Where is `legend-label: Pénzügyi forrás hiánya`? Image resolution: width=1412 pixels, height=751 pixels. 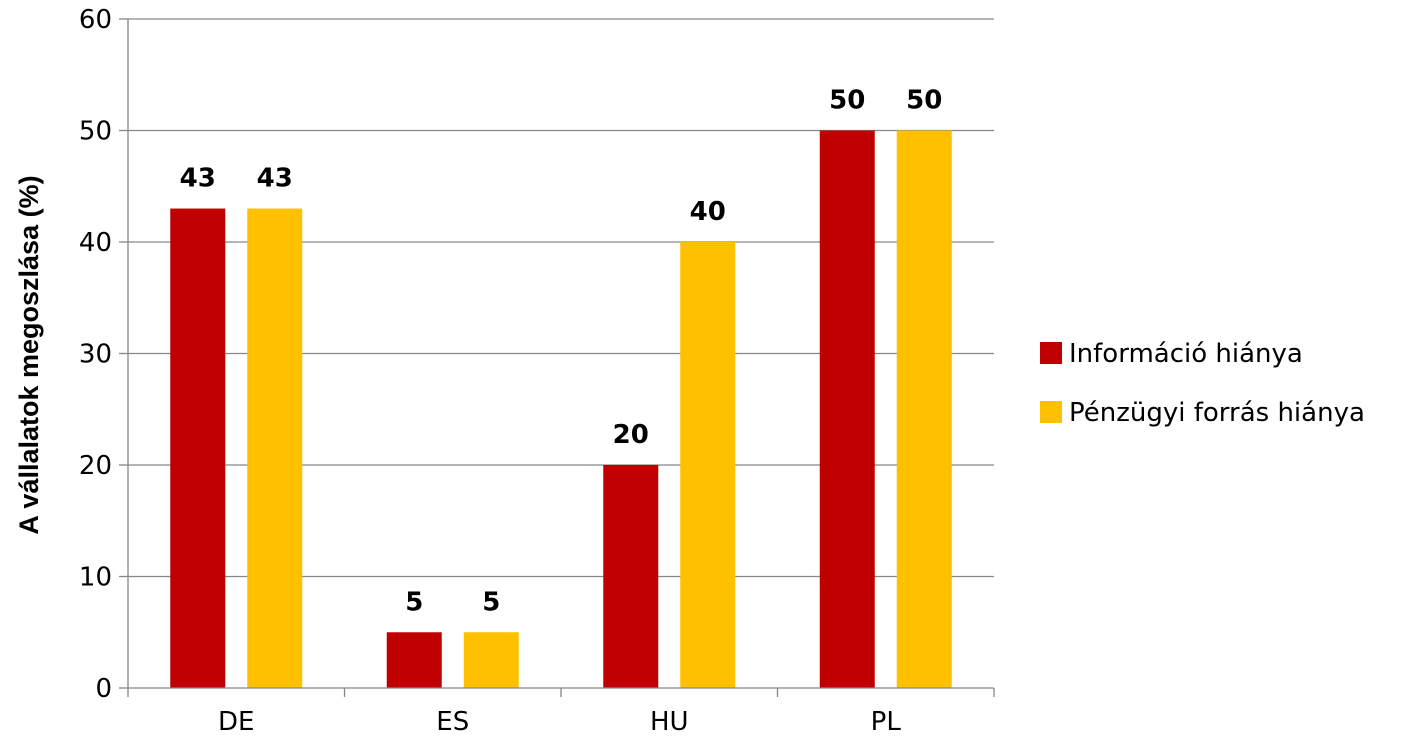
legend-label: Pénzügyi forrás hiánya is located at coordinates (1217, 413).